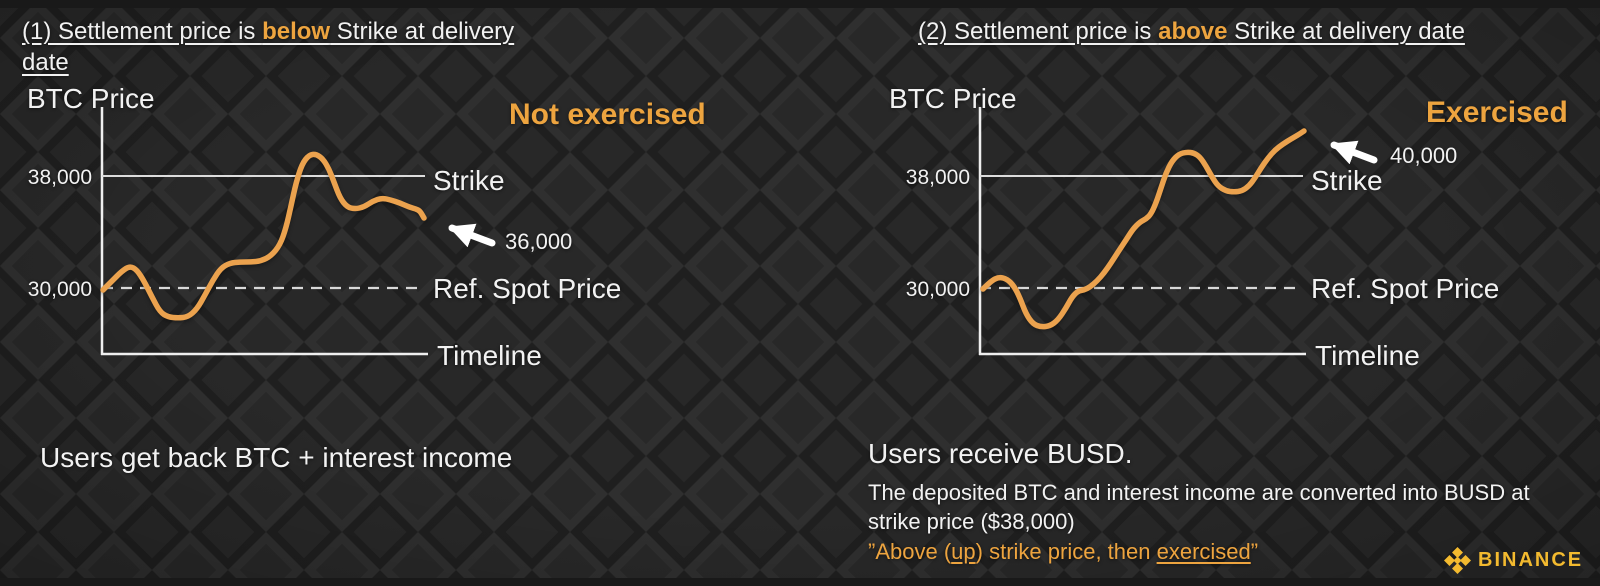 Image resolution: width=1600 pixels, height=586 pixels. What do you see at coordinates (91, 98) in the screenshot?
I see `left-y-axis-label: BTC Price` at bounding box center [91, 98].